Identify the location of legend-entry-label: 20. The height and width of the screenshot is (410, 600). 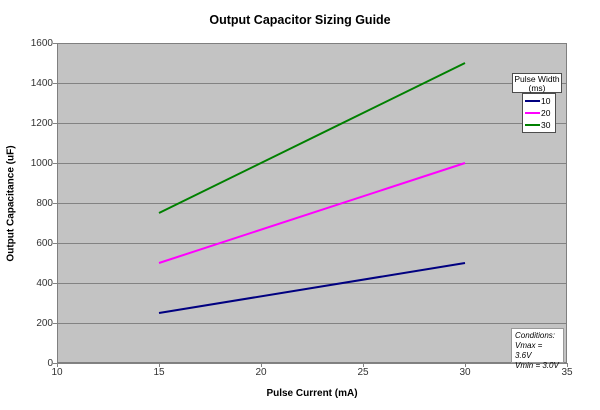
(546, 113).